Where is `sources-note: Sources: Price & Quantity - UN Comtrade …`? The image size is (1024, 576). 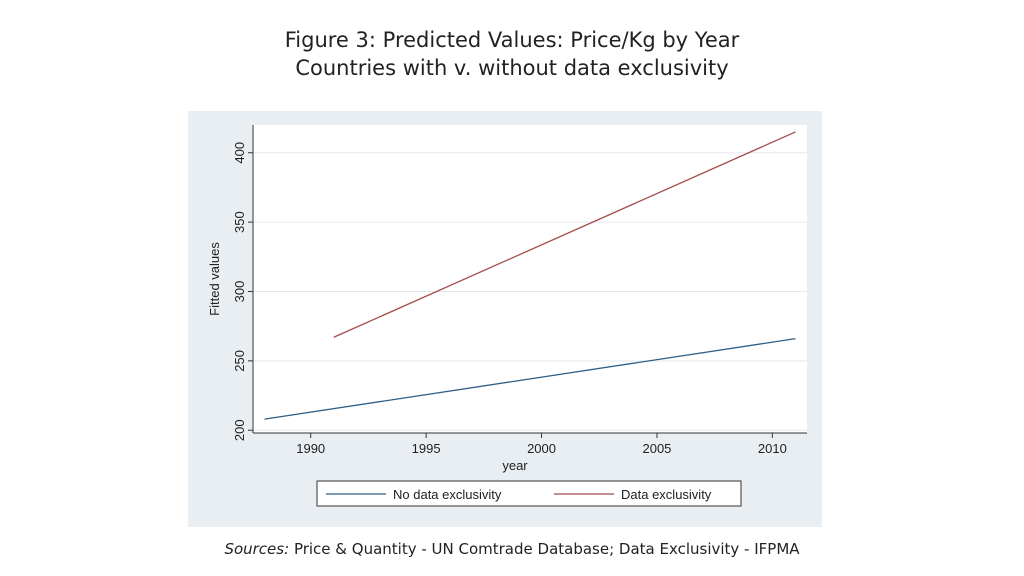
sources-note: Sources: Price & Quantity - UN Comtrade … is located at coordinates (512, 549).